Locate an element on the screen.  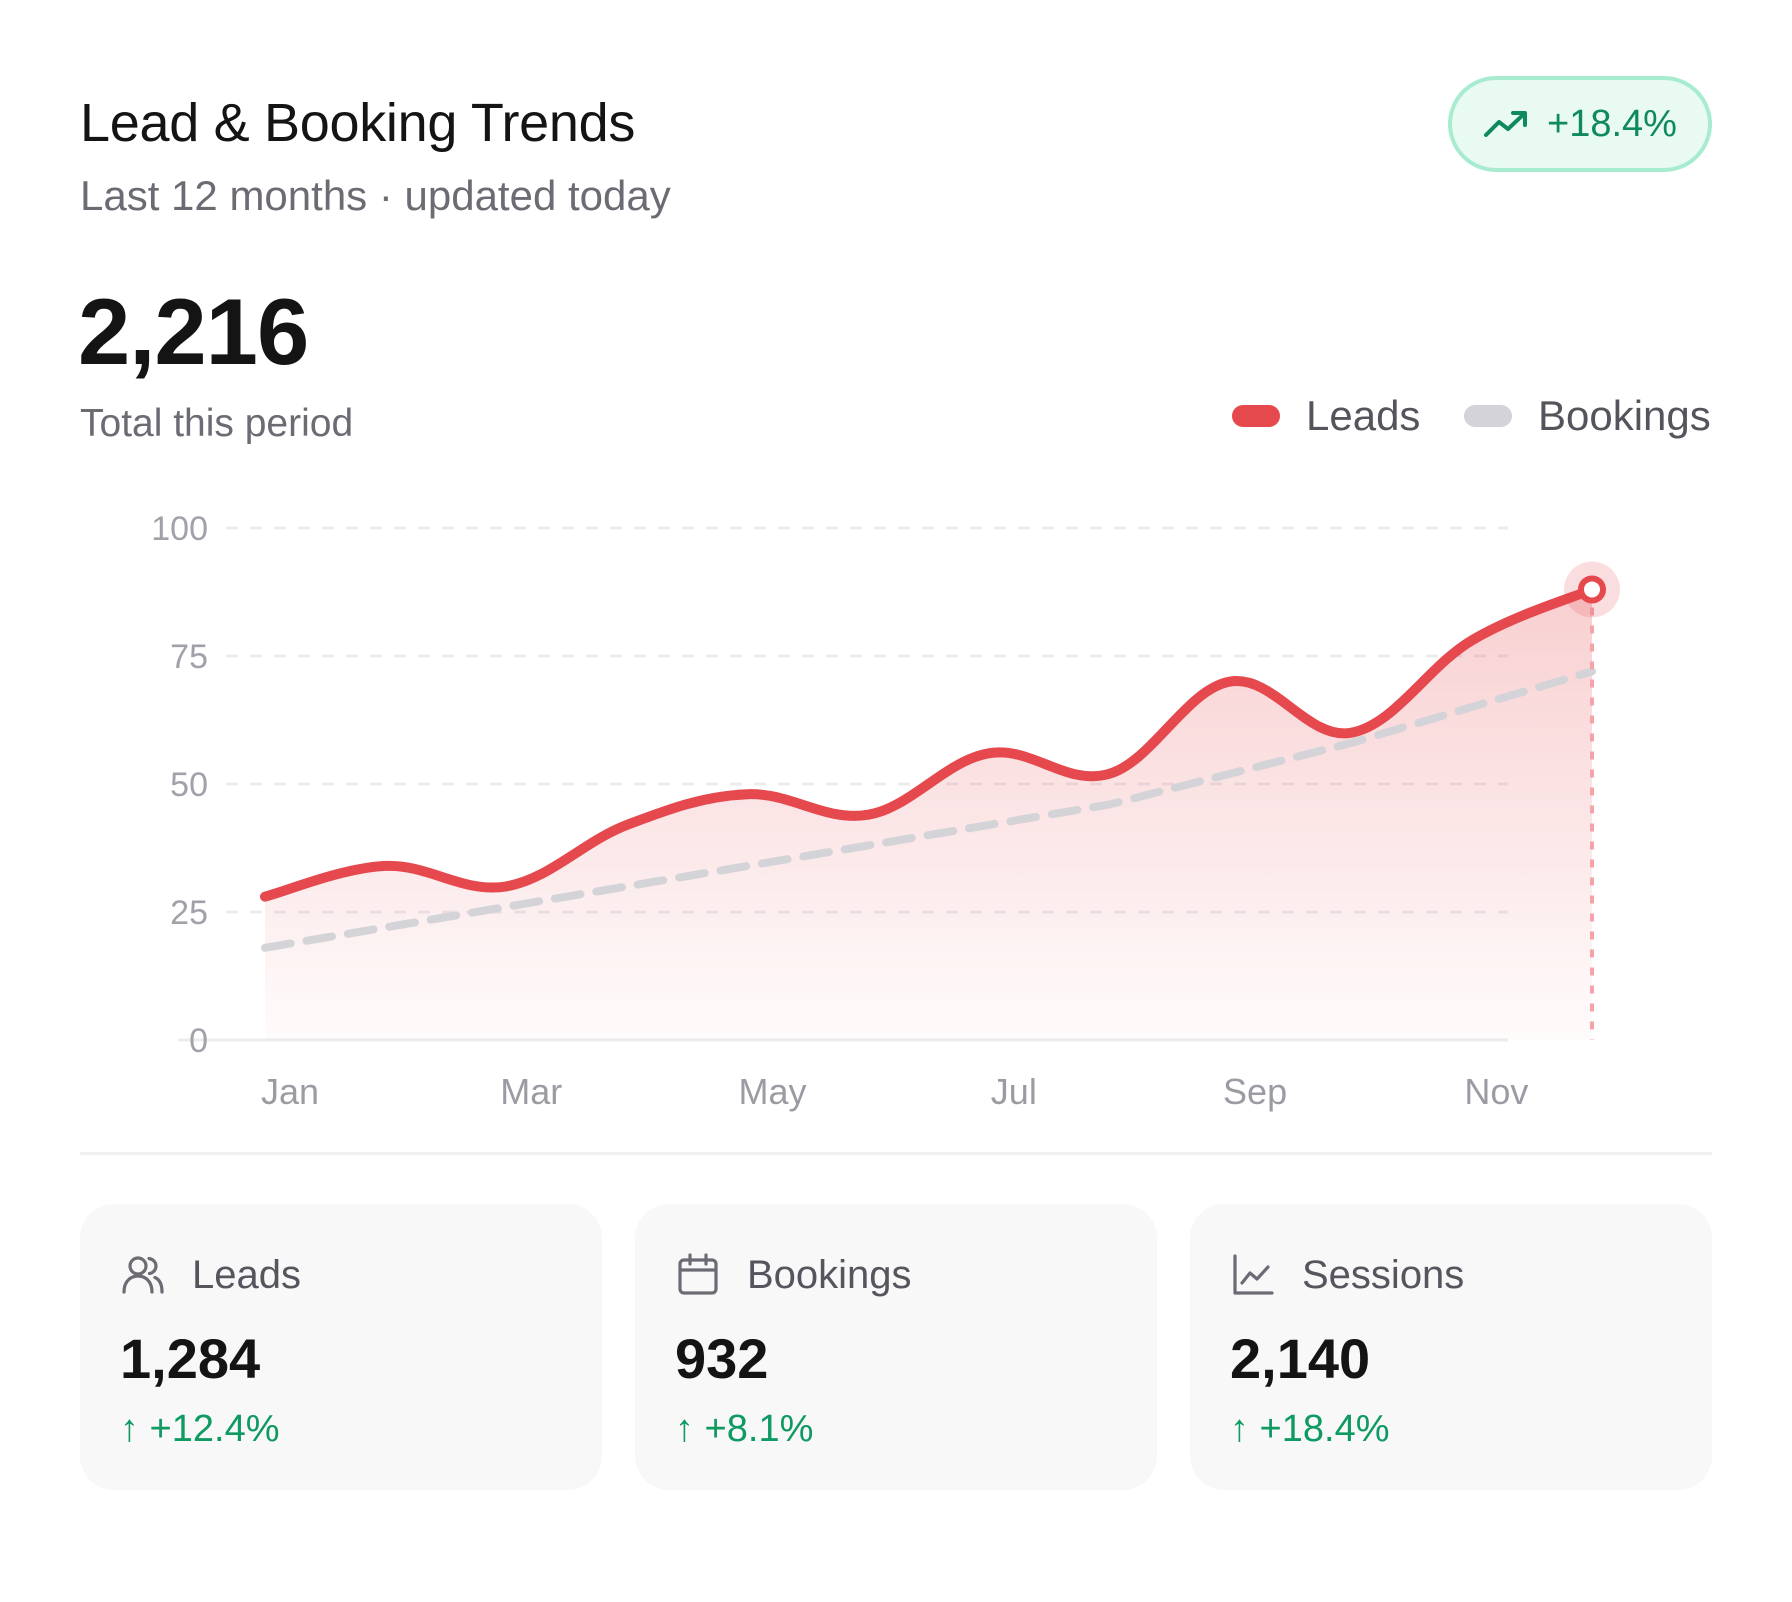
stat-label: Leads is located at coordinates (246, 1274).